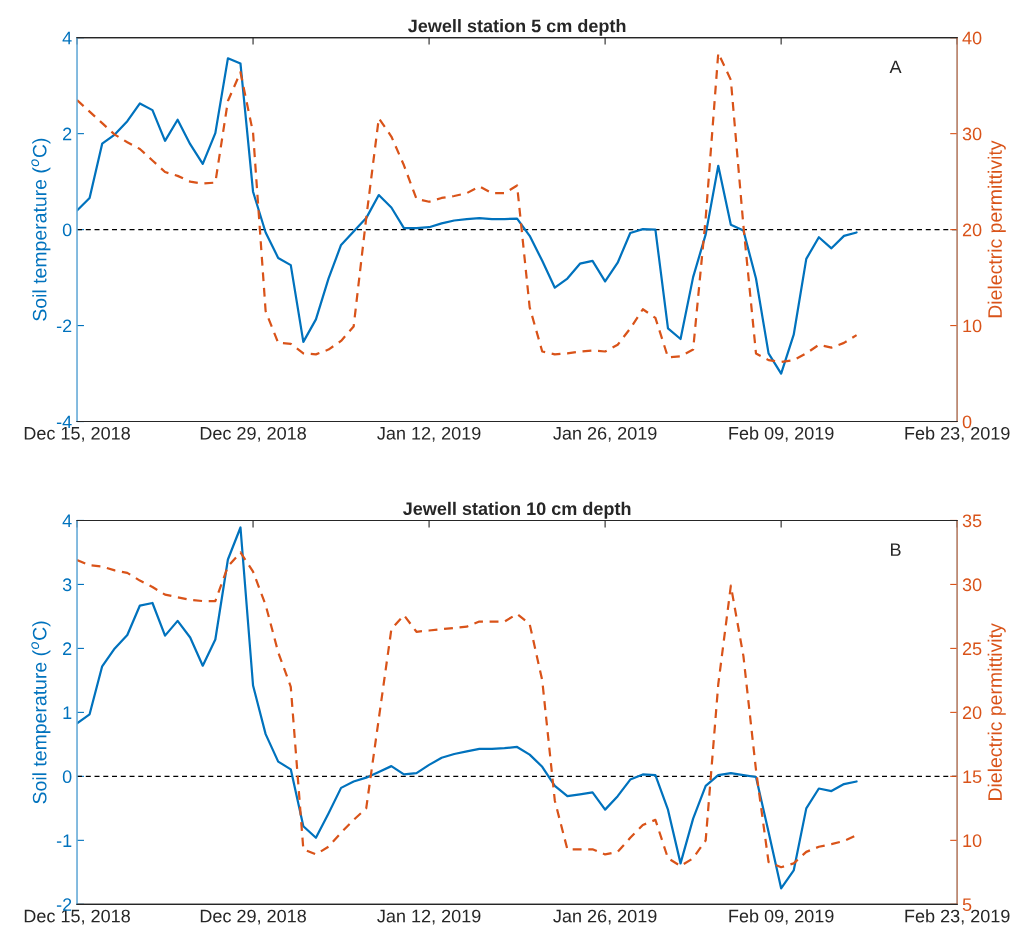 This screenshot has height=942, width=1027. What do you see at coordinates (517, 27) in the screenshot?
I see `chart-title: Jewell station 5 cm depth` at bounding box center [517, 27].